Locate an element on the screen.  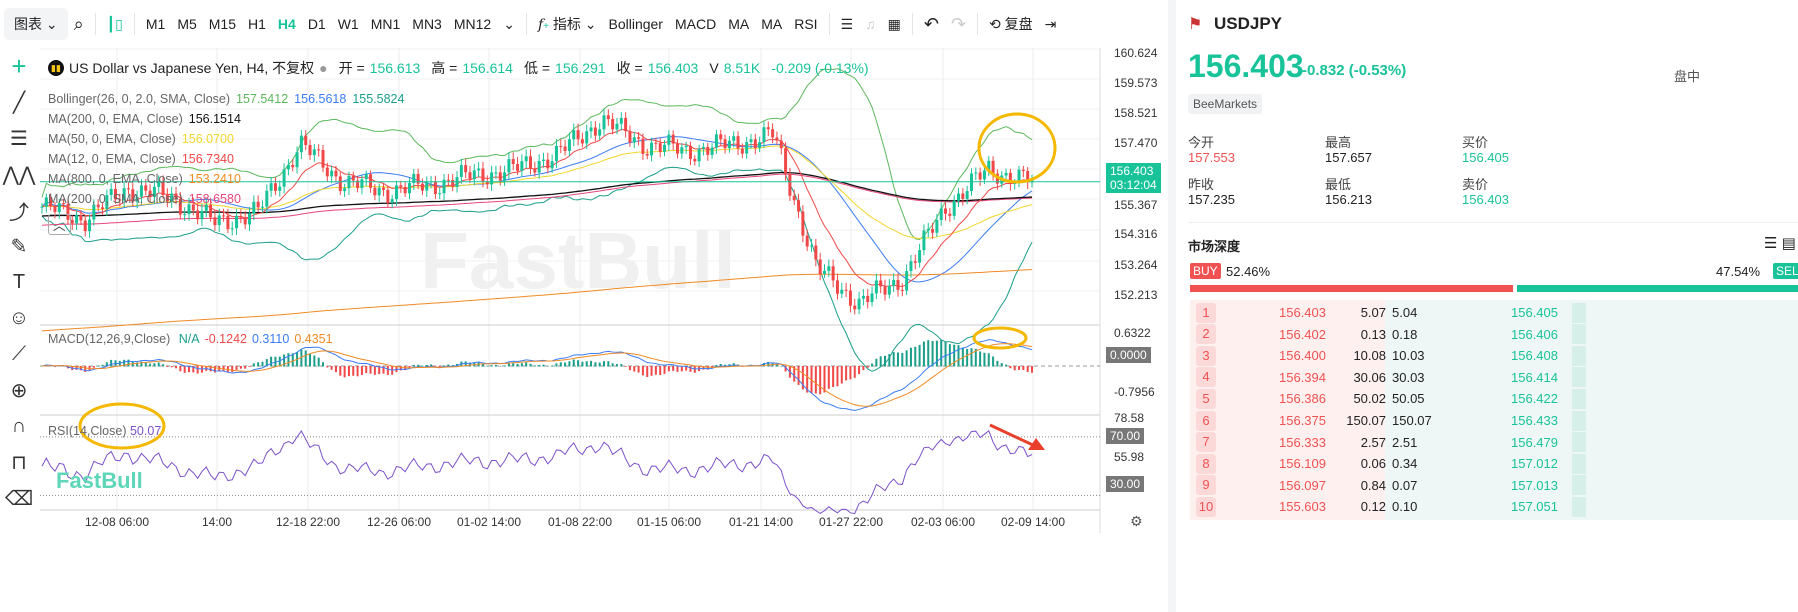
price-tick: 158.521 is located at coordinates (1136, 113).